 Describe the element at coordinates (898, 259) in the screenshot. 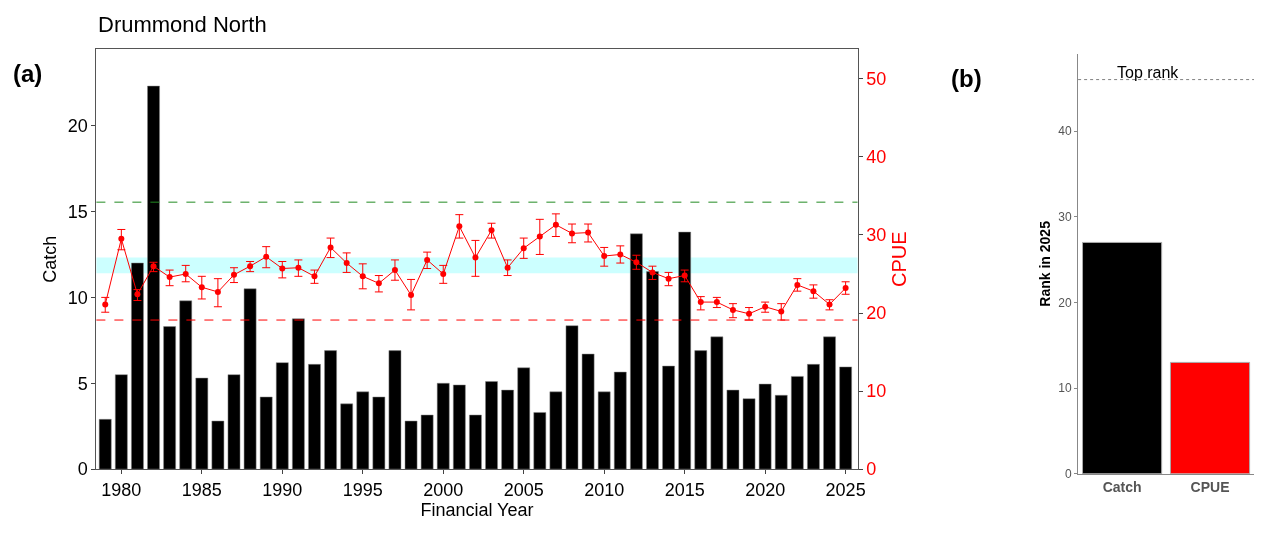

I see `y2-axis-title: CPUE` at that location.